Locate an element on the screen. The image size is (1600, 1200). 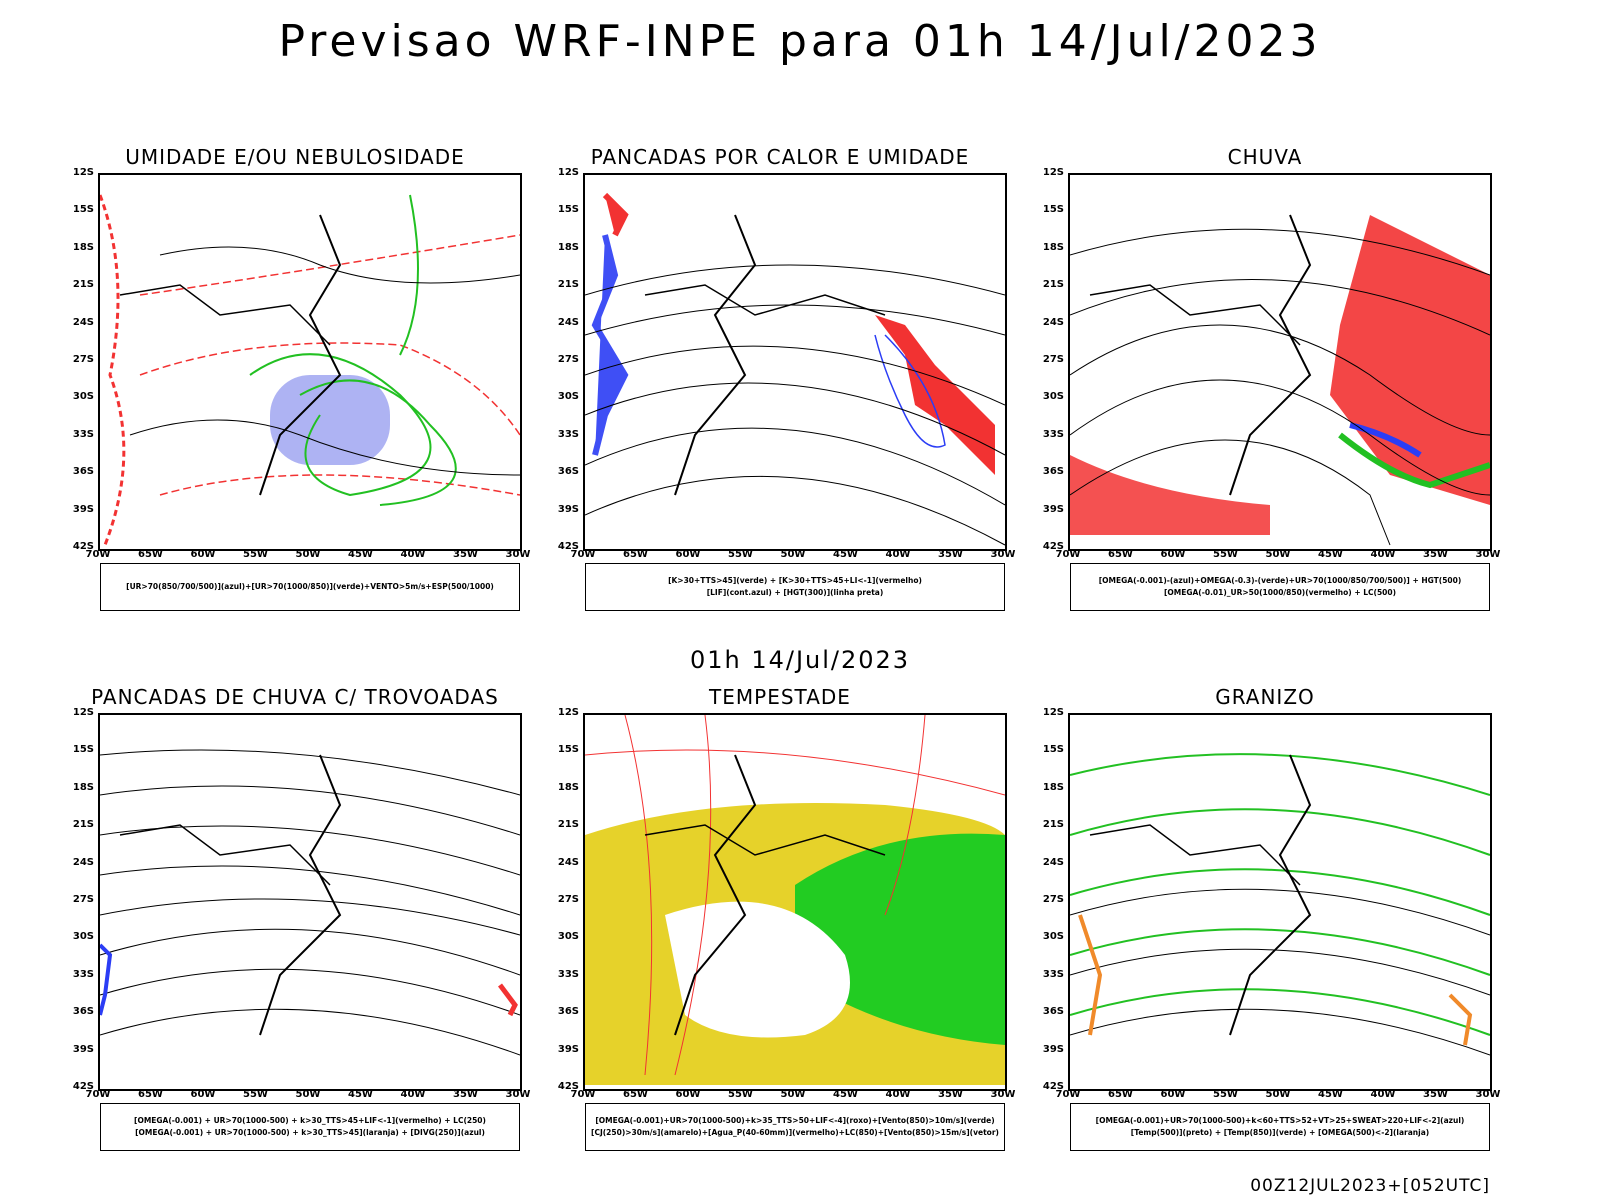
panel-title: TEMPESTADE is located at coordinates (780, 697).